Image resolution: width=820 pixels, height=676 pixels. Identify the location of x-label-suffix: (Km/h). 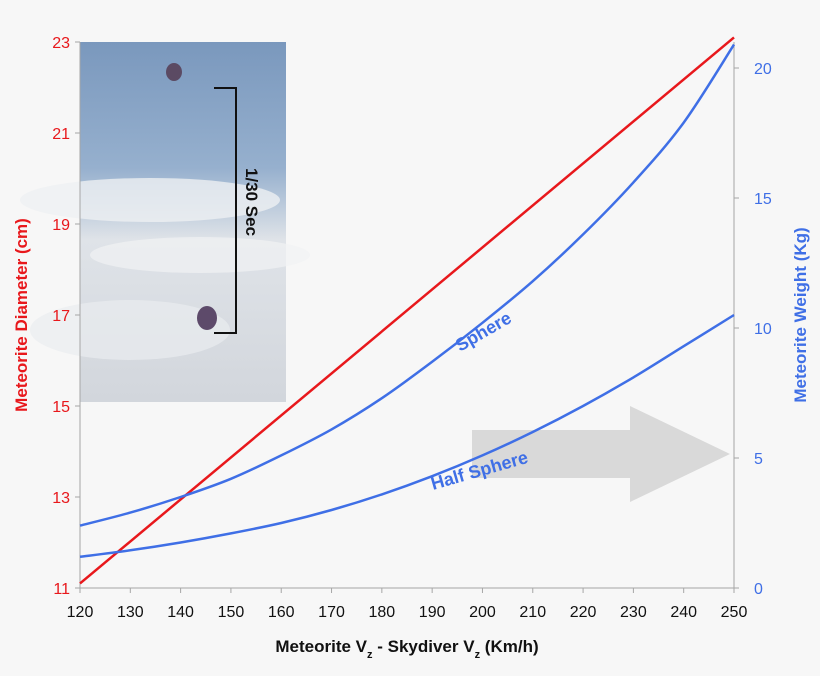
(509, 646).